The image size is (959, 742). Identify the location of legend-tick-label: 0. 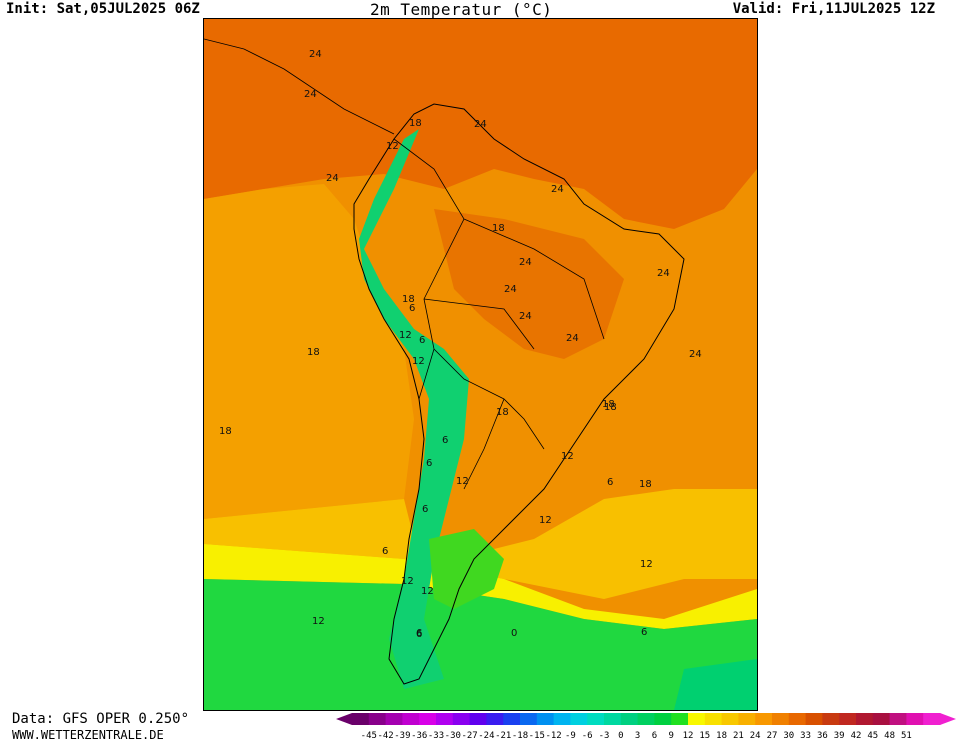
(620, 735).